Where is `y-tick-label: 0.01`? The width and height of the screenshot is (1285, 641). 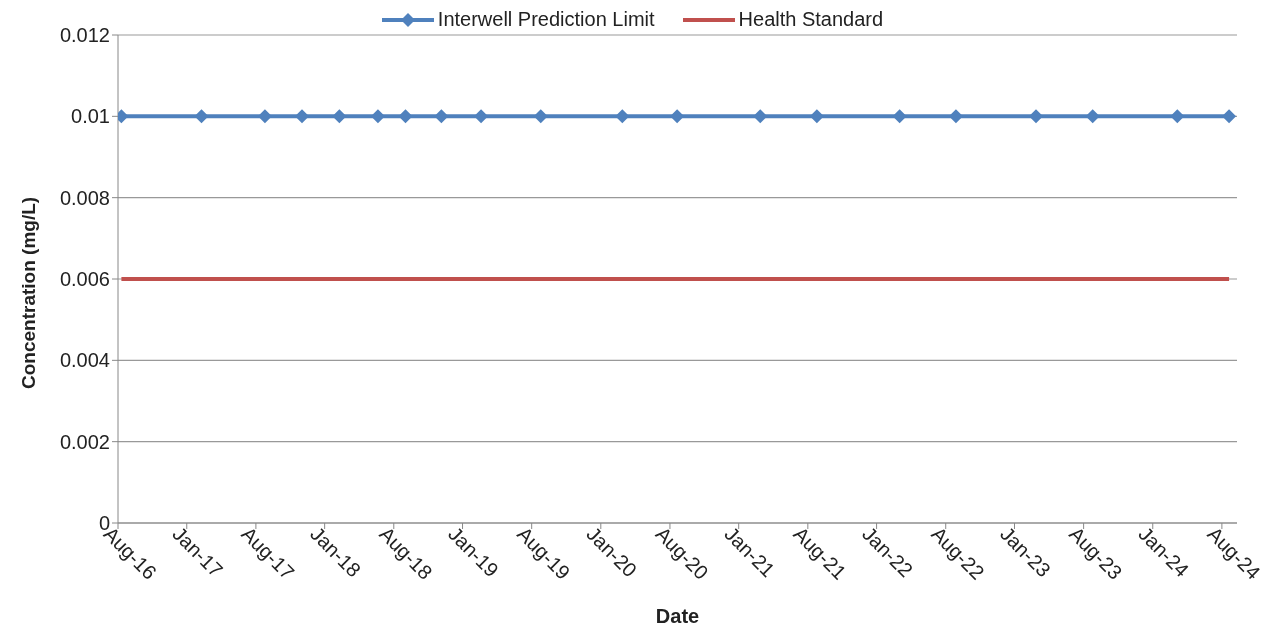
y-tick-label: 0.01 is located at coordinates (90, 116).